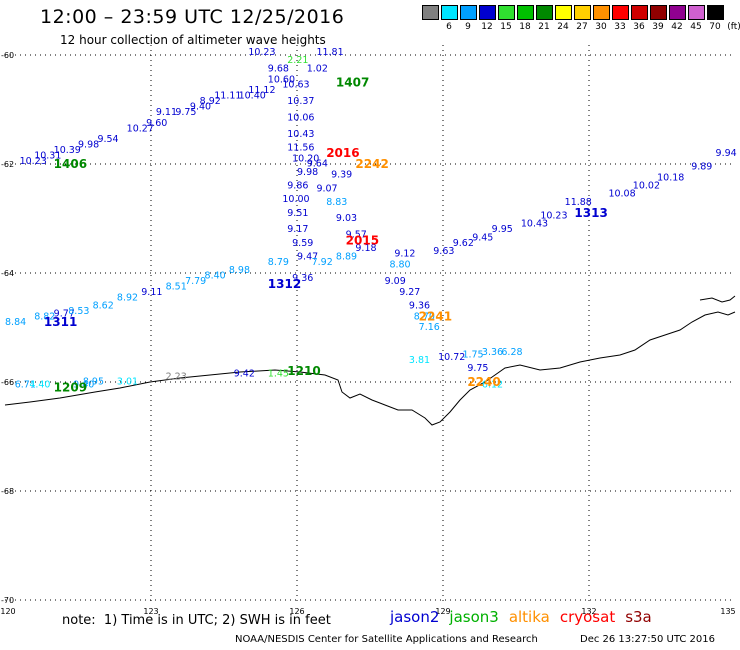 The height and width of the screenshot is (650, 740). I want to click on satellite-name: altika, so click(529, 617).